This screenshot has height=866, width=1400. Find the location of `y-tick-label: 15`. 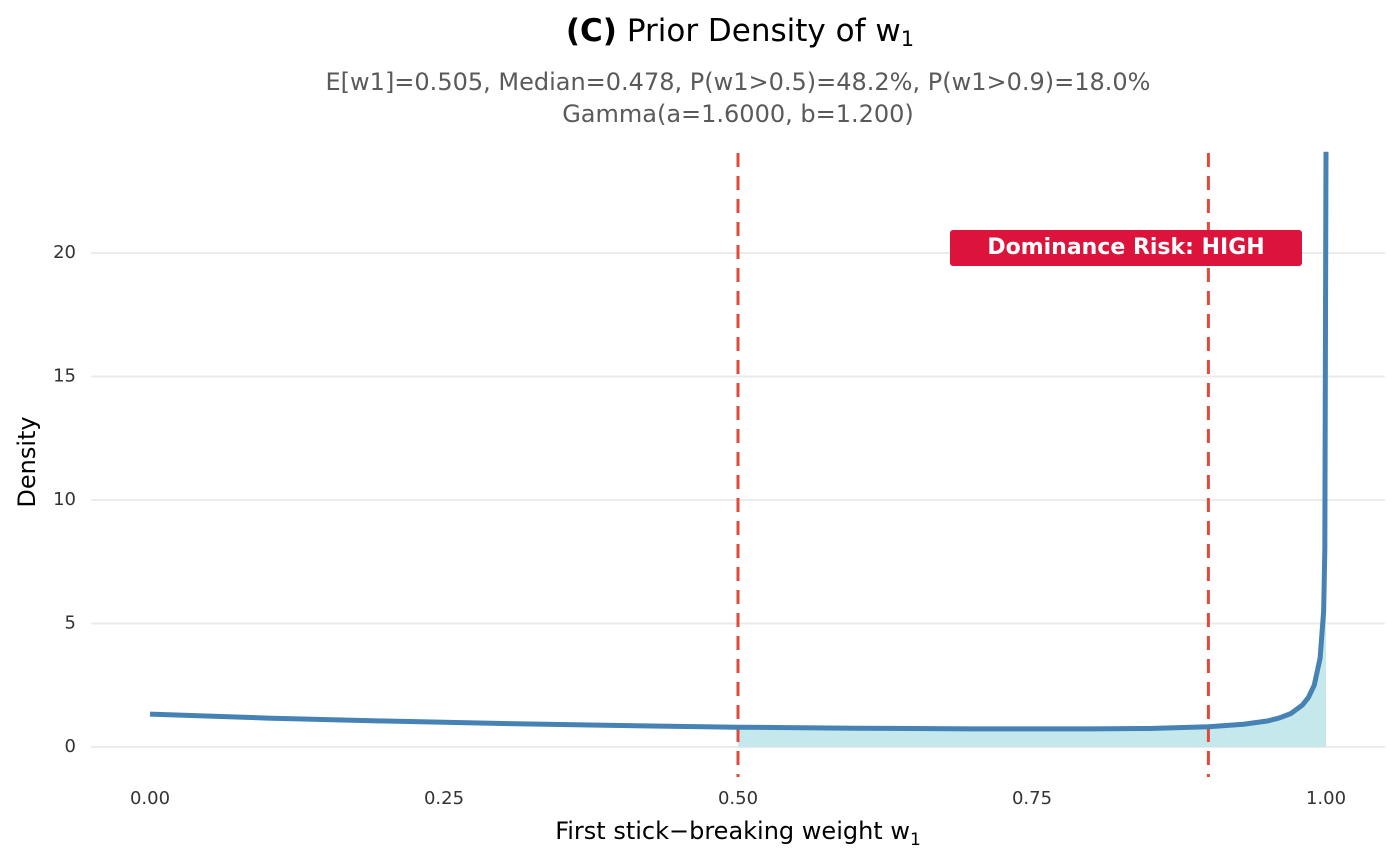

y-tick-label: 15 is located at coordinates (64, 376).